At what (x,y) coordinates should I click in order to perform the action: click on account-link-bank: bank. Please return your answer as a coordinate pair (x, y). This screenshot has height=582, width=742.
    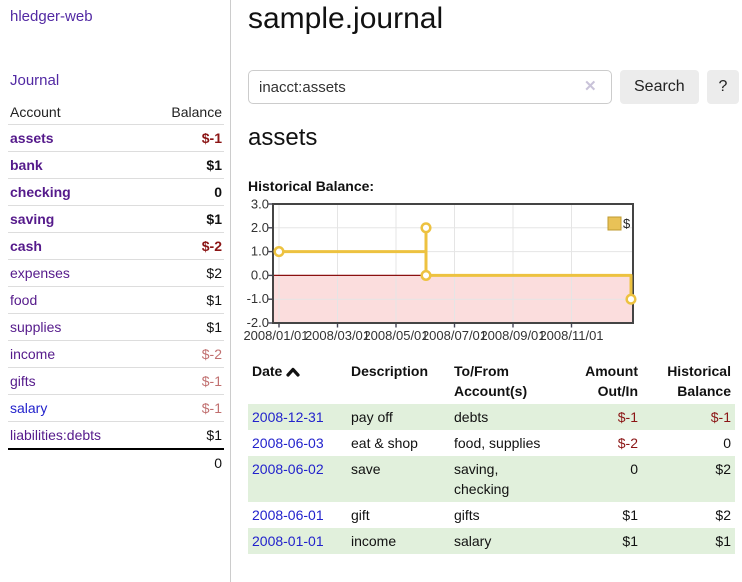
    Looking at the image, I should click on (26, 165).